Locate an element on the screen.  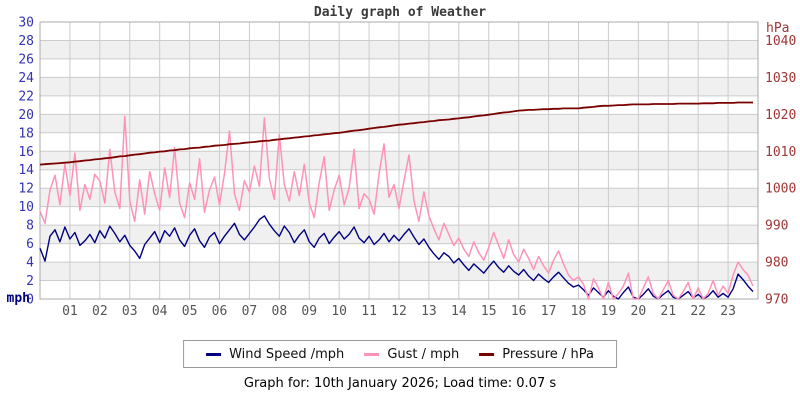
wind-speed-legend-swatch is located at coordinates (214, 354).